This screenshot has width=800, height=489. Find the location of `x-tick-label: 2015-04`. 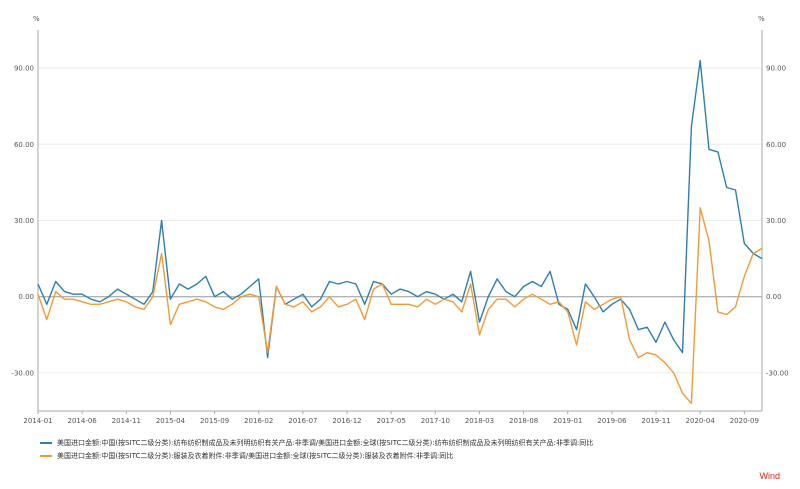

x-tick-label: 2015-04 is located at coordinates (171, 421).